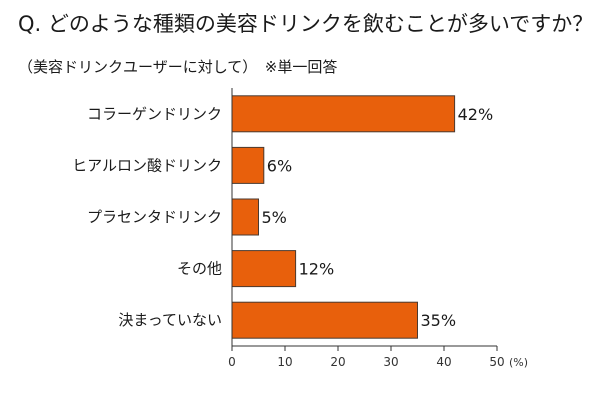  What do you see at coordinates (170, 320) in the screenshot?
I see `category-label: 決まっていない` at bounding box center [170, 320].